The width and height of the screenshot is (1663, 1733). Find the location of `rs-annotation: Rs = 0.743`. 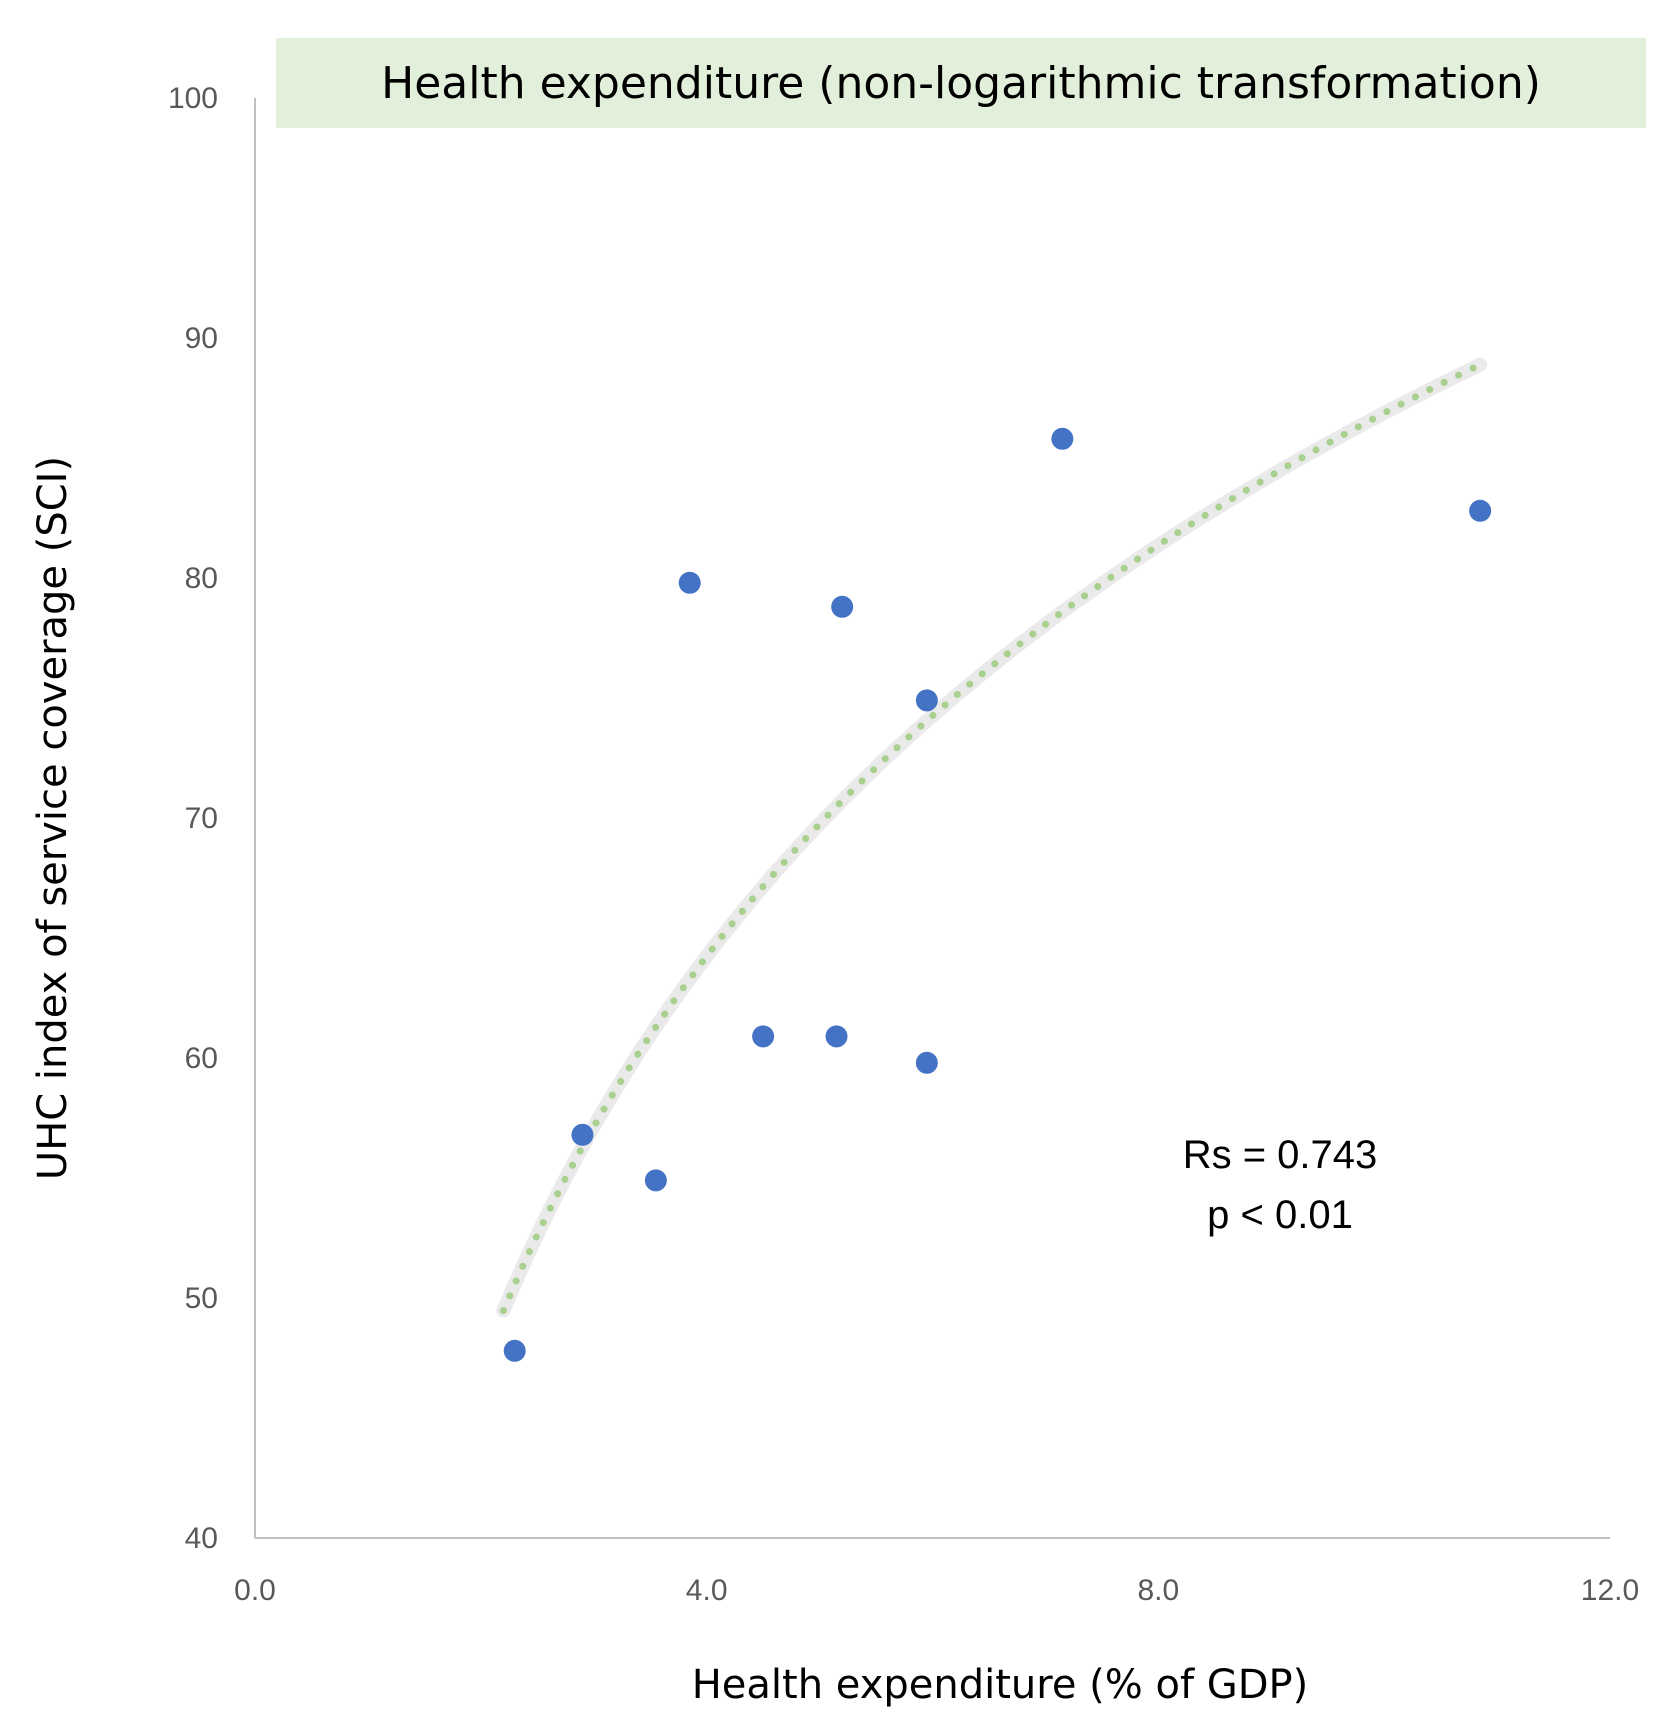

rs-annotation: Rs = 0.743 is located at coordinates (1280, 1155).